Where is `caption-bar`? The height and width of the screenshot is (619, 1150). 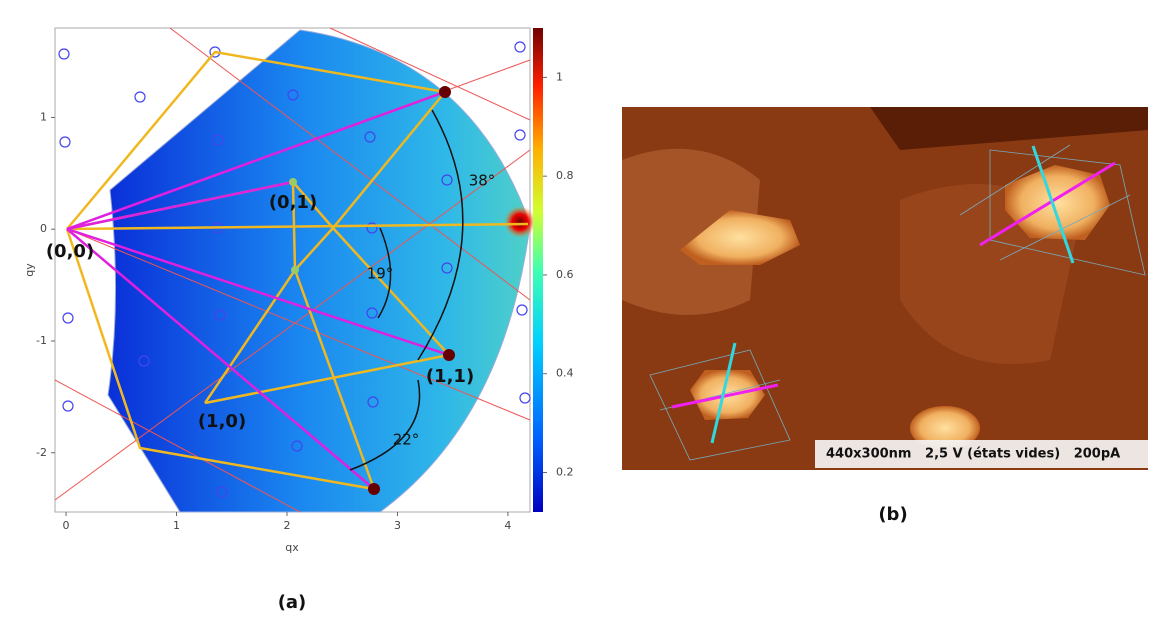
caption-bar is located at coordinates (981, 454).